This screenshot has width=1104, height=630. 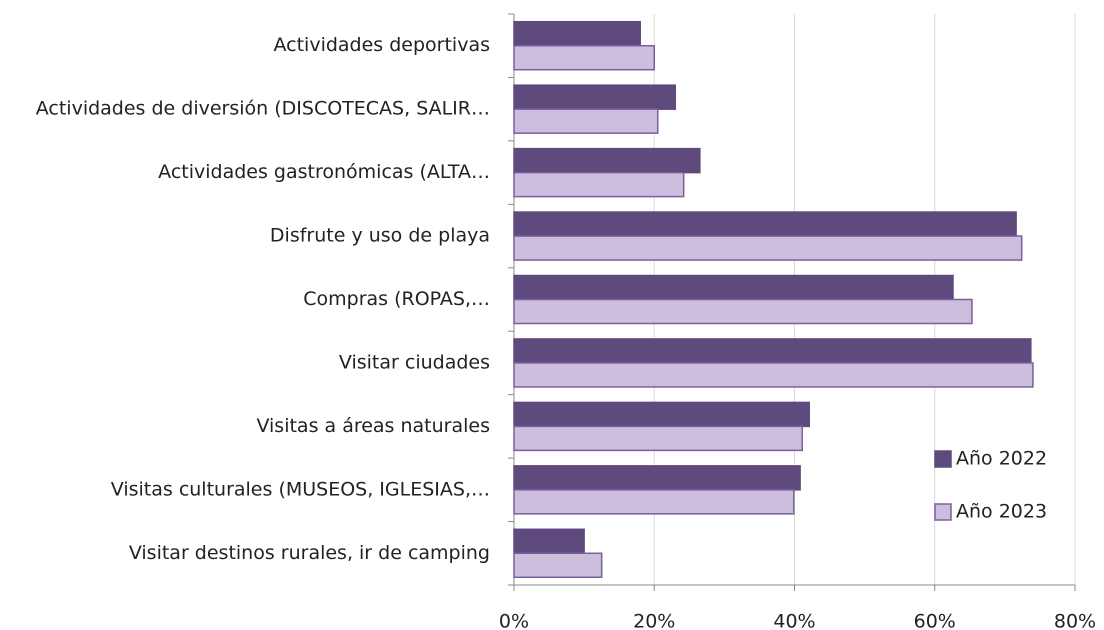 What do you see at coordinates (373, 426) in the screenshot?
I see `y-tick-label: Visitas a áreas naturales` at bounding box center [373, 426].